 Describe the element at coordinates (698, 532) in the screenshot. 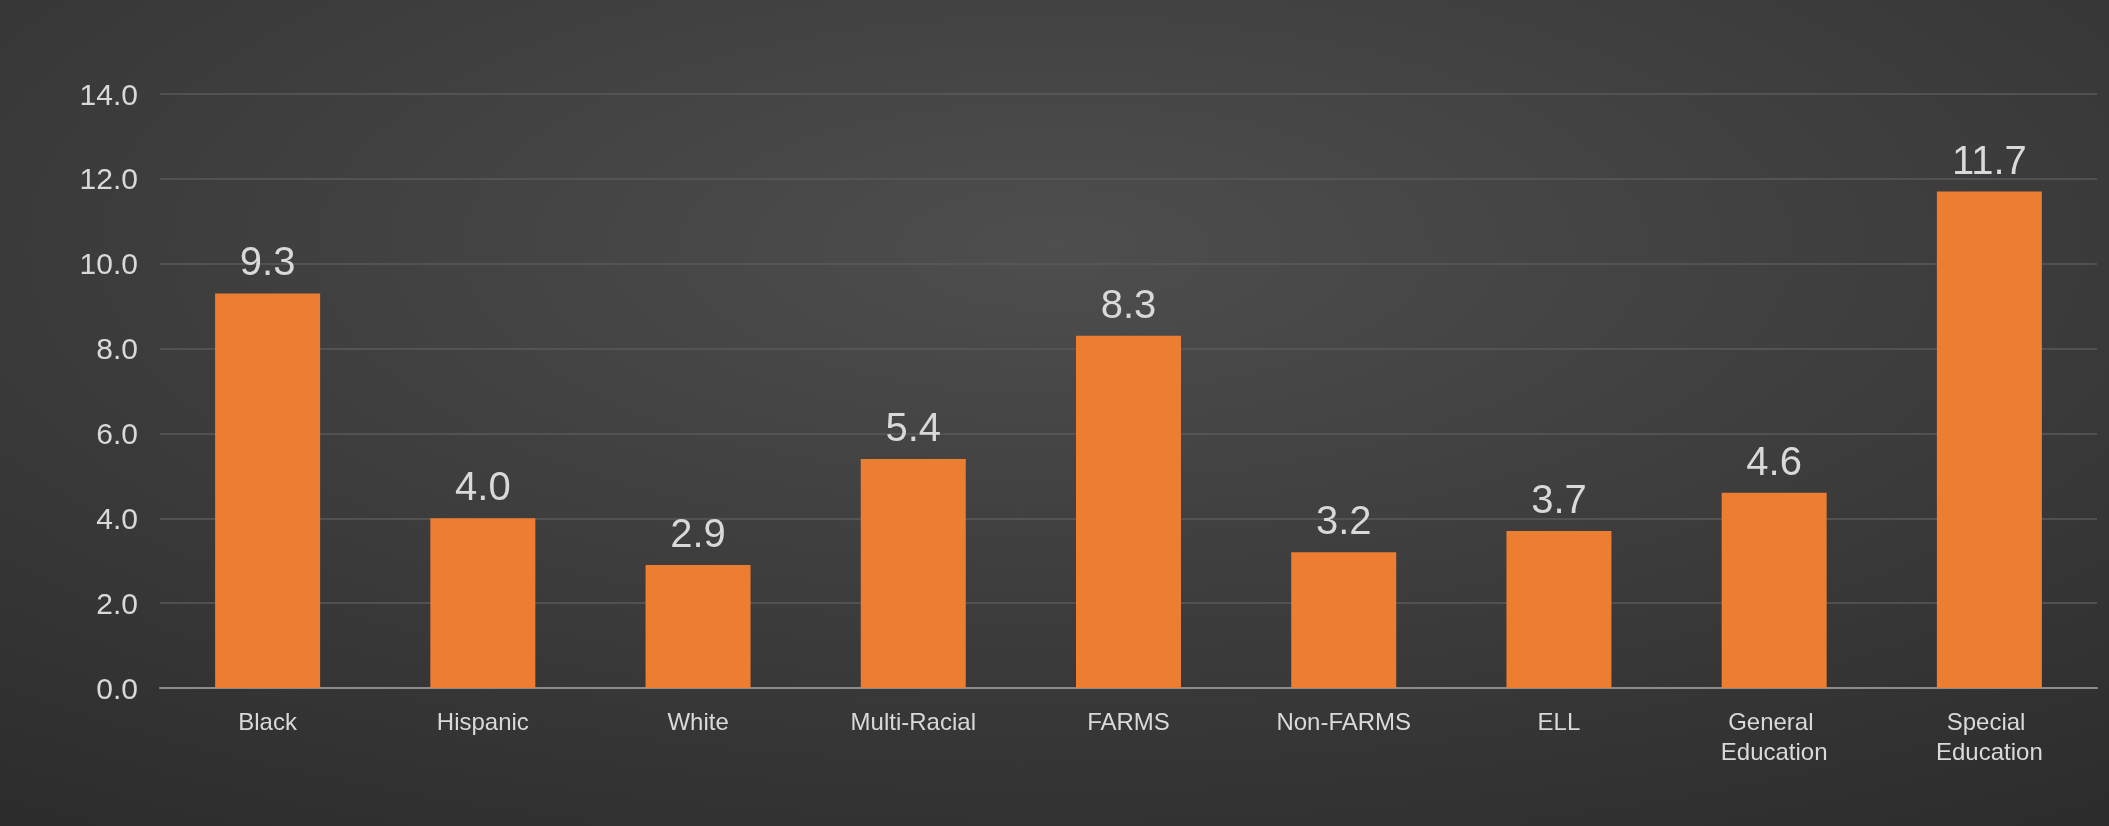

I see `data-label: 2.9` at that location.